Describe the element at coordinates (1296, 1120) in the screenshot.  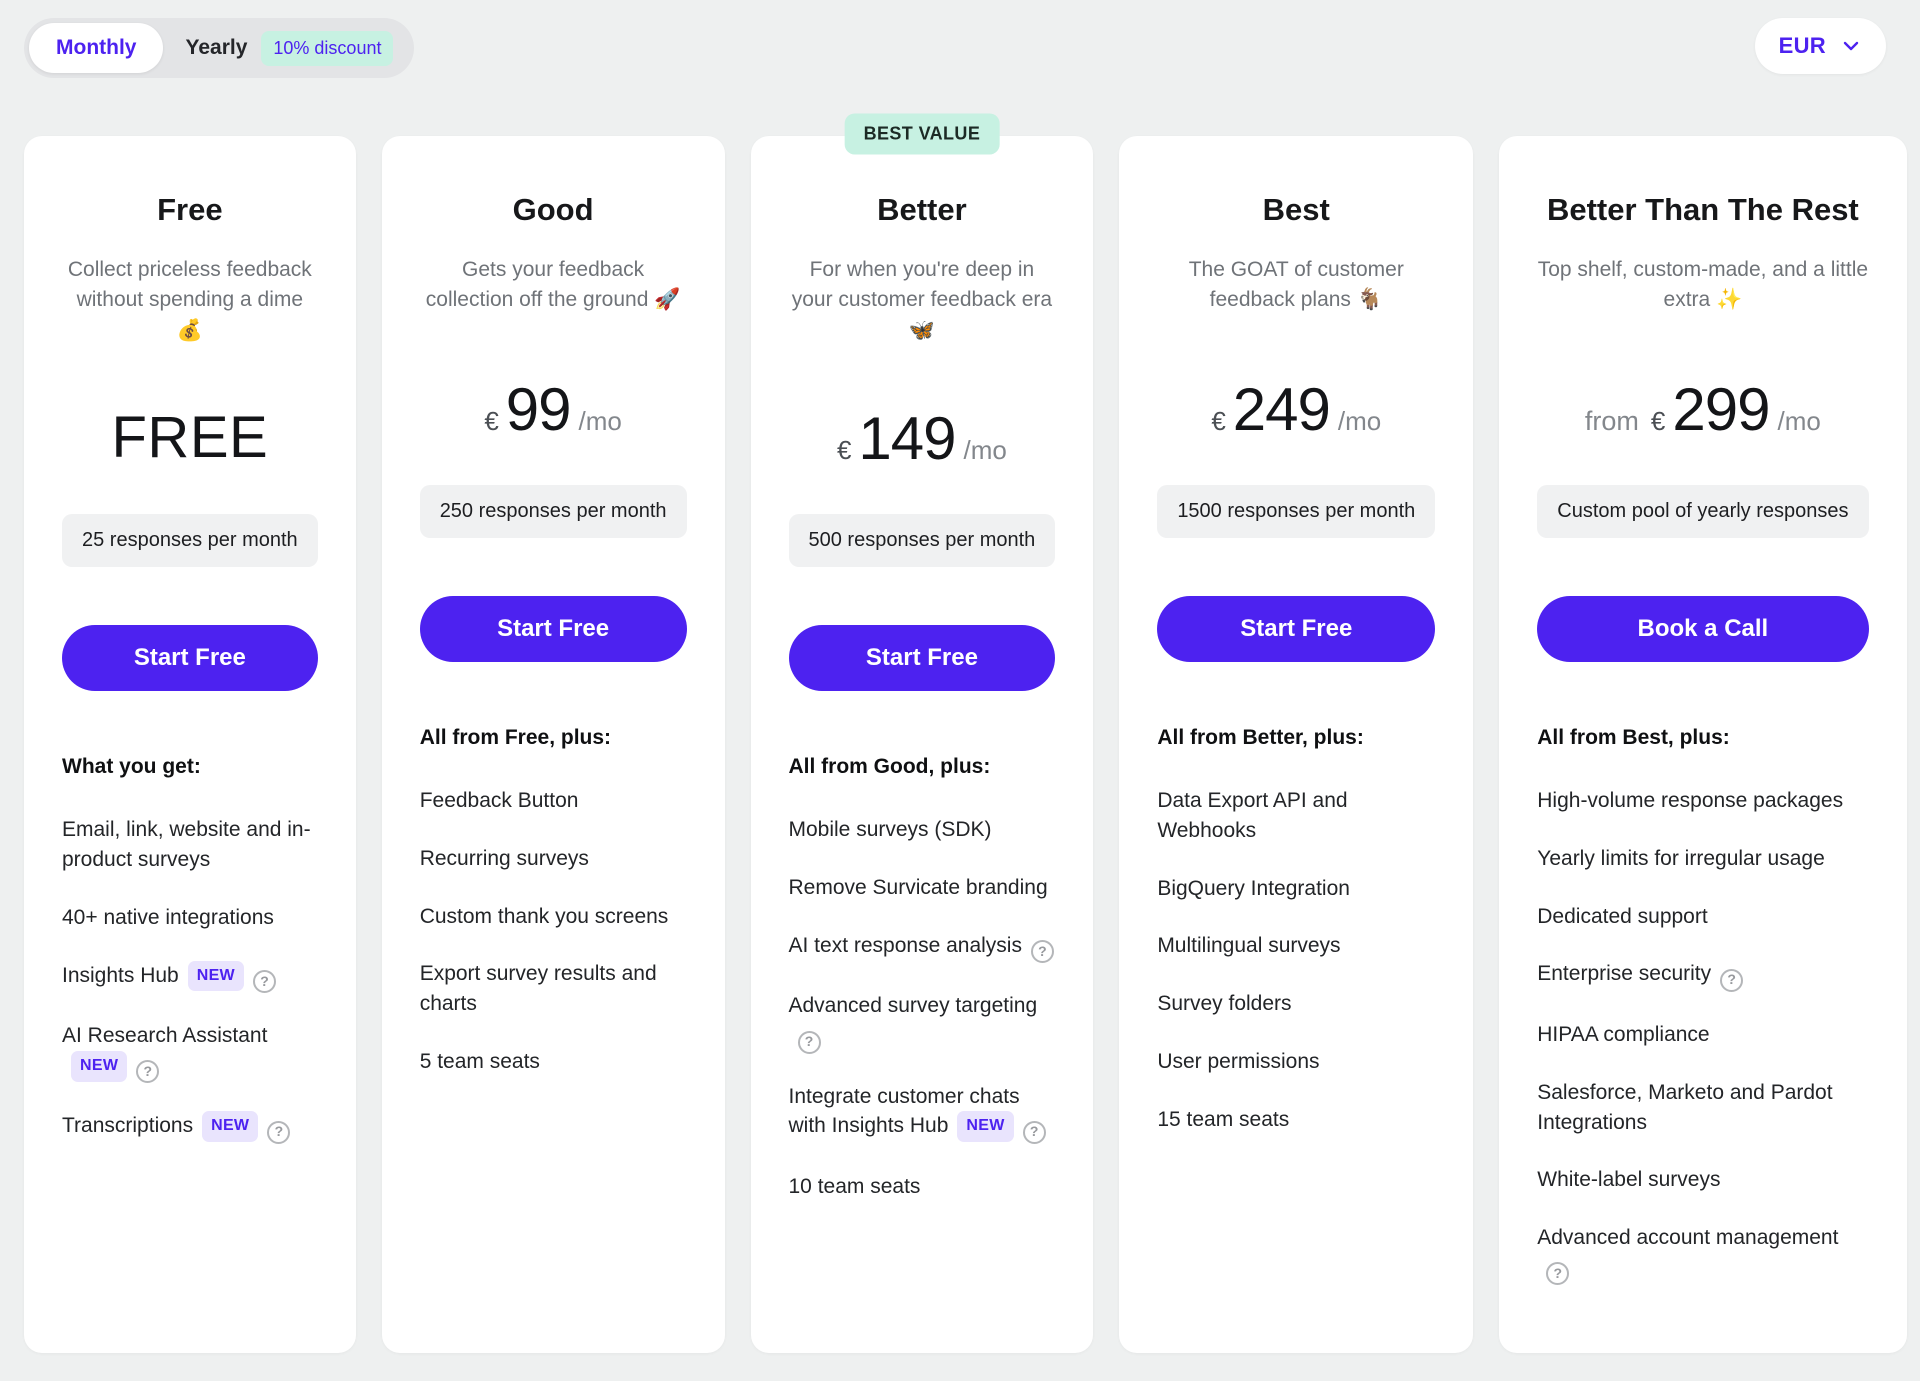
I see `feature-item: 15 team seats` at that location.